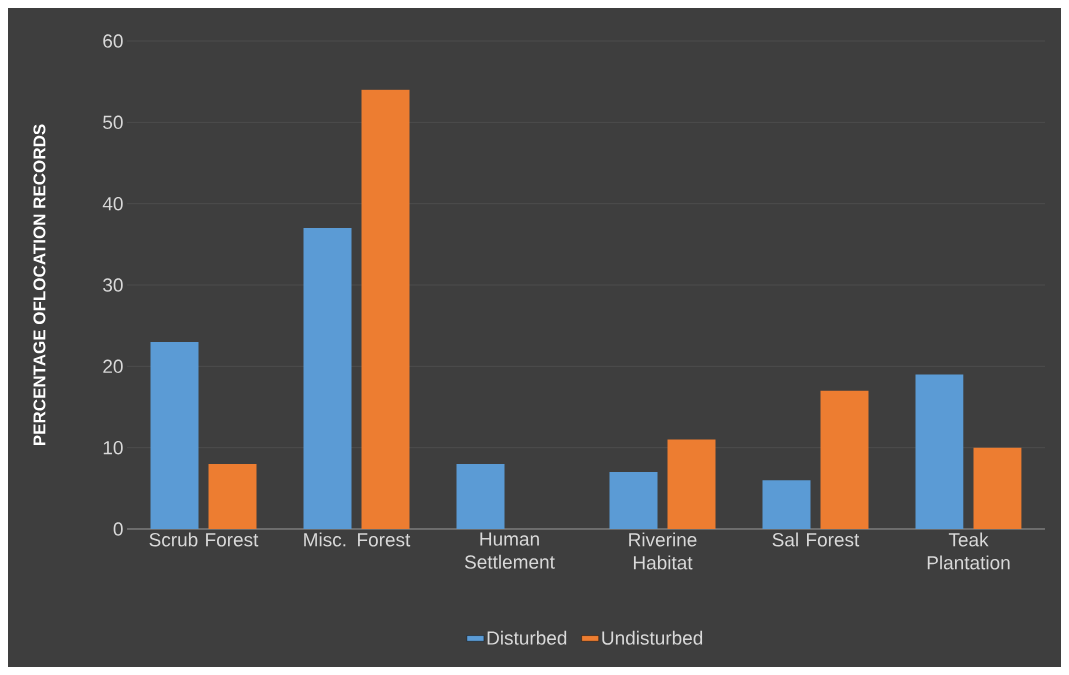 This screenshot has width=1069, height=675. Describe the element at coordinates (652, 637) in the screenshot. I see `legend-label: Undisturbed` at that location.